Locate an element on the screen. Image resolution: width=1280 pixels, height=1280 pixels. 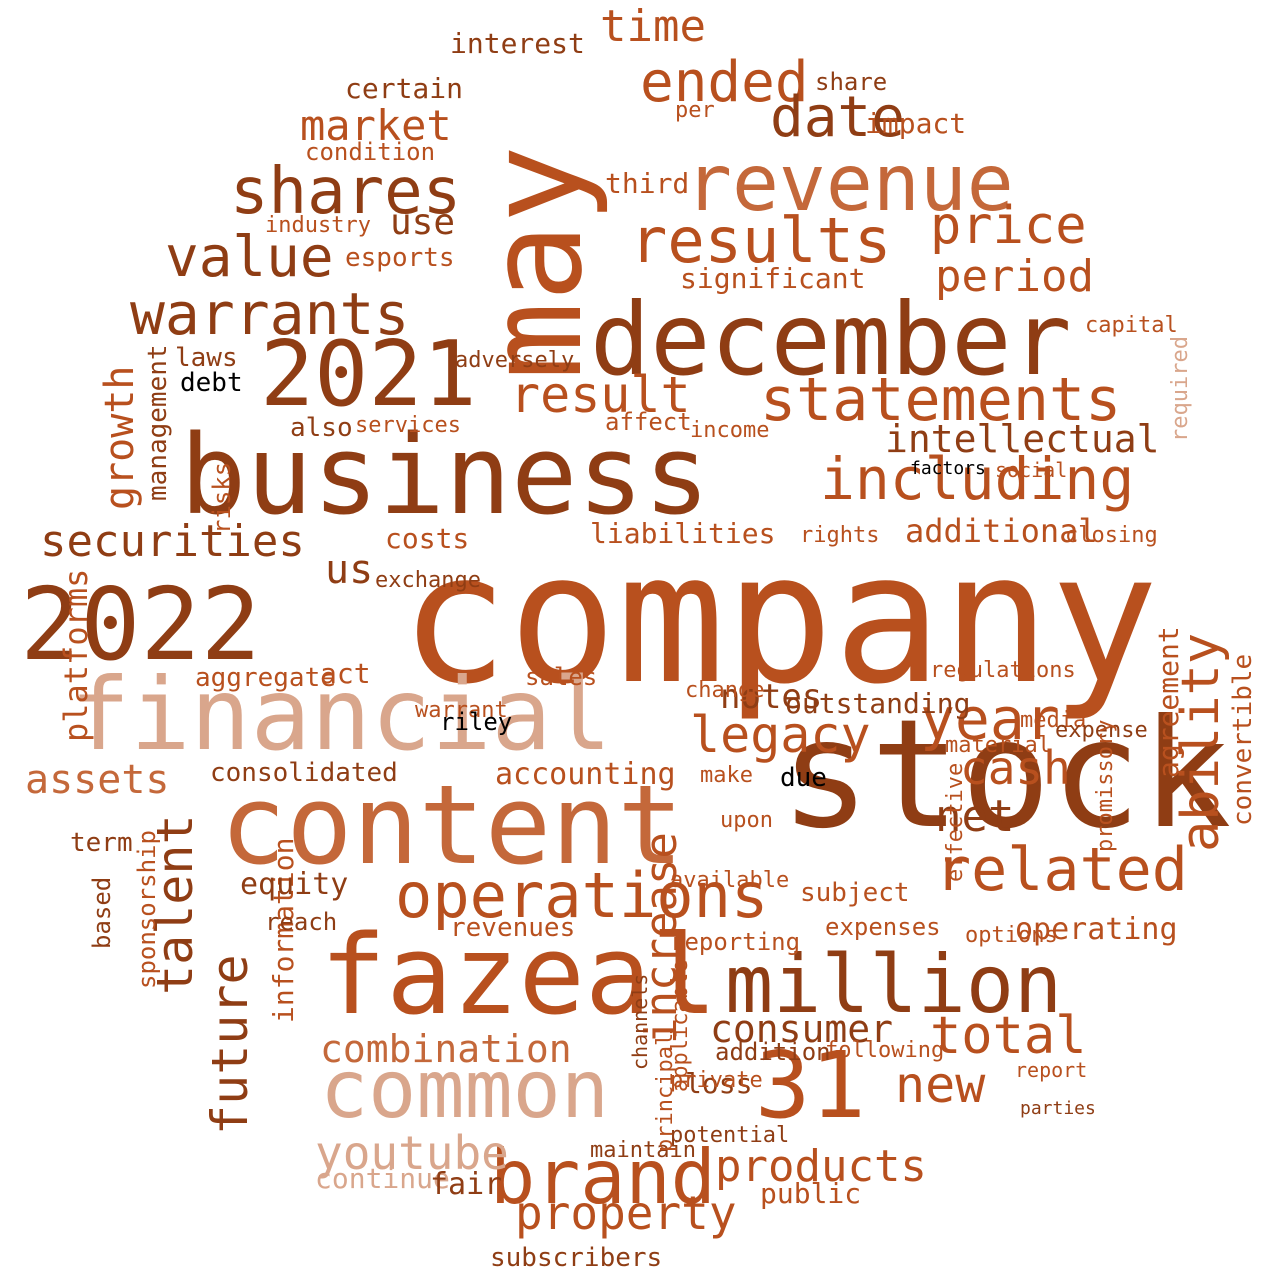
cloud-word-condition: condition is located at coordinates (370, 152).